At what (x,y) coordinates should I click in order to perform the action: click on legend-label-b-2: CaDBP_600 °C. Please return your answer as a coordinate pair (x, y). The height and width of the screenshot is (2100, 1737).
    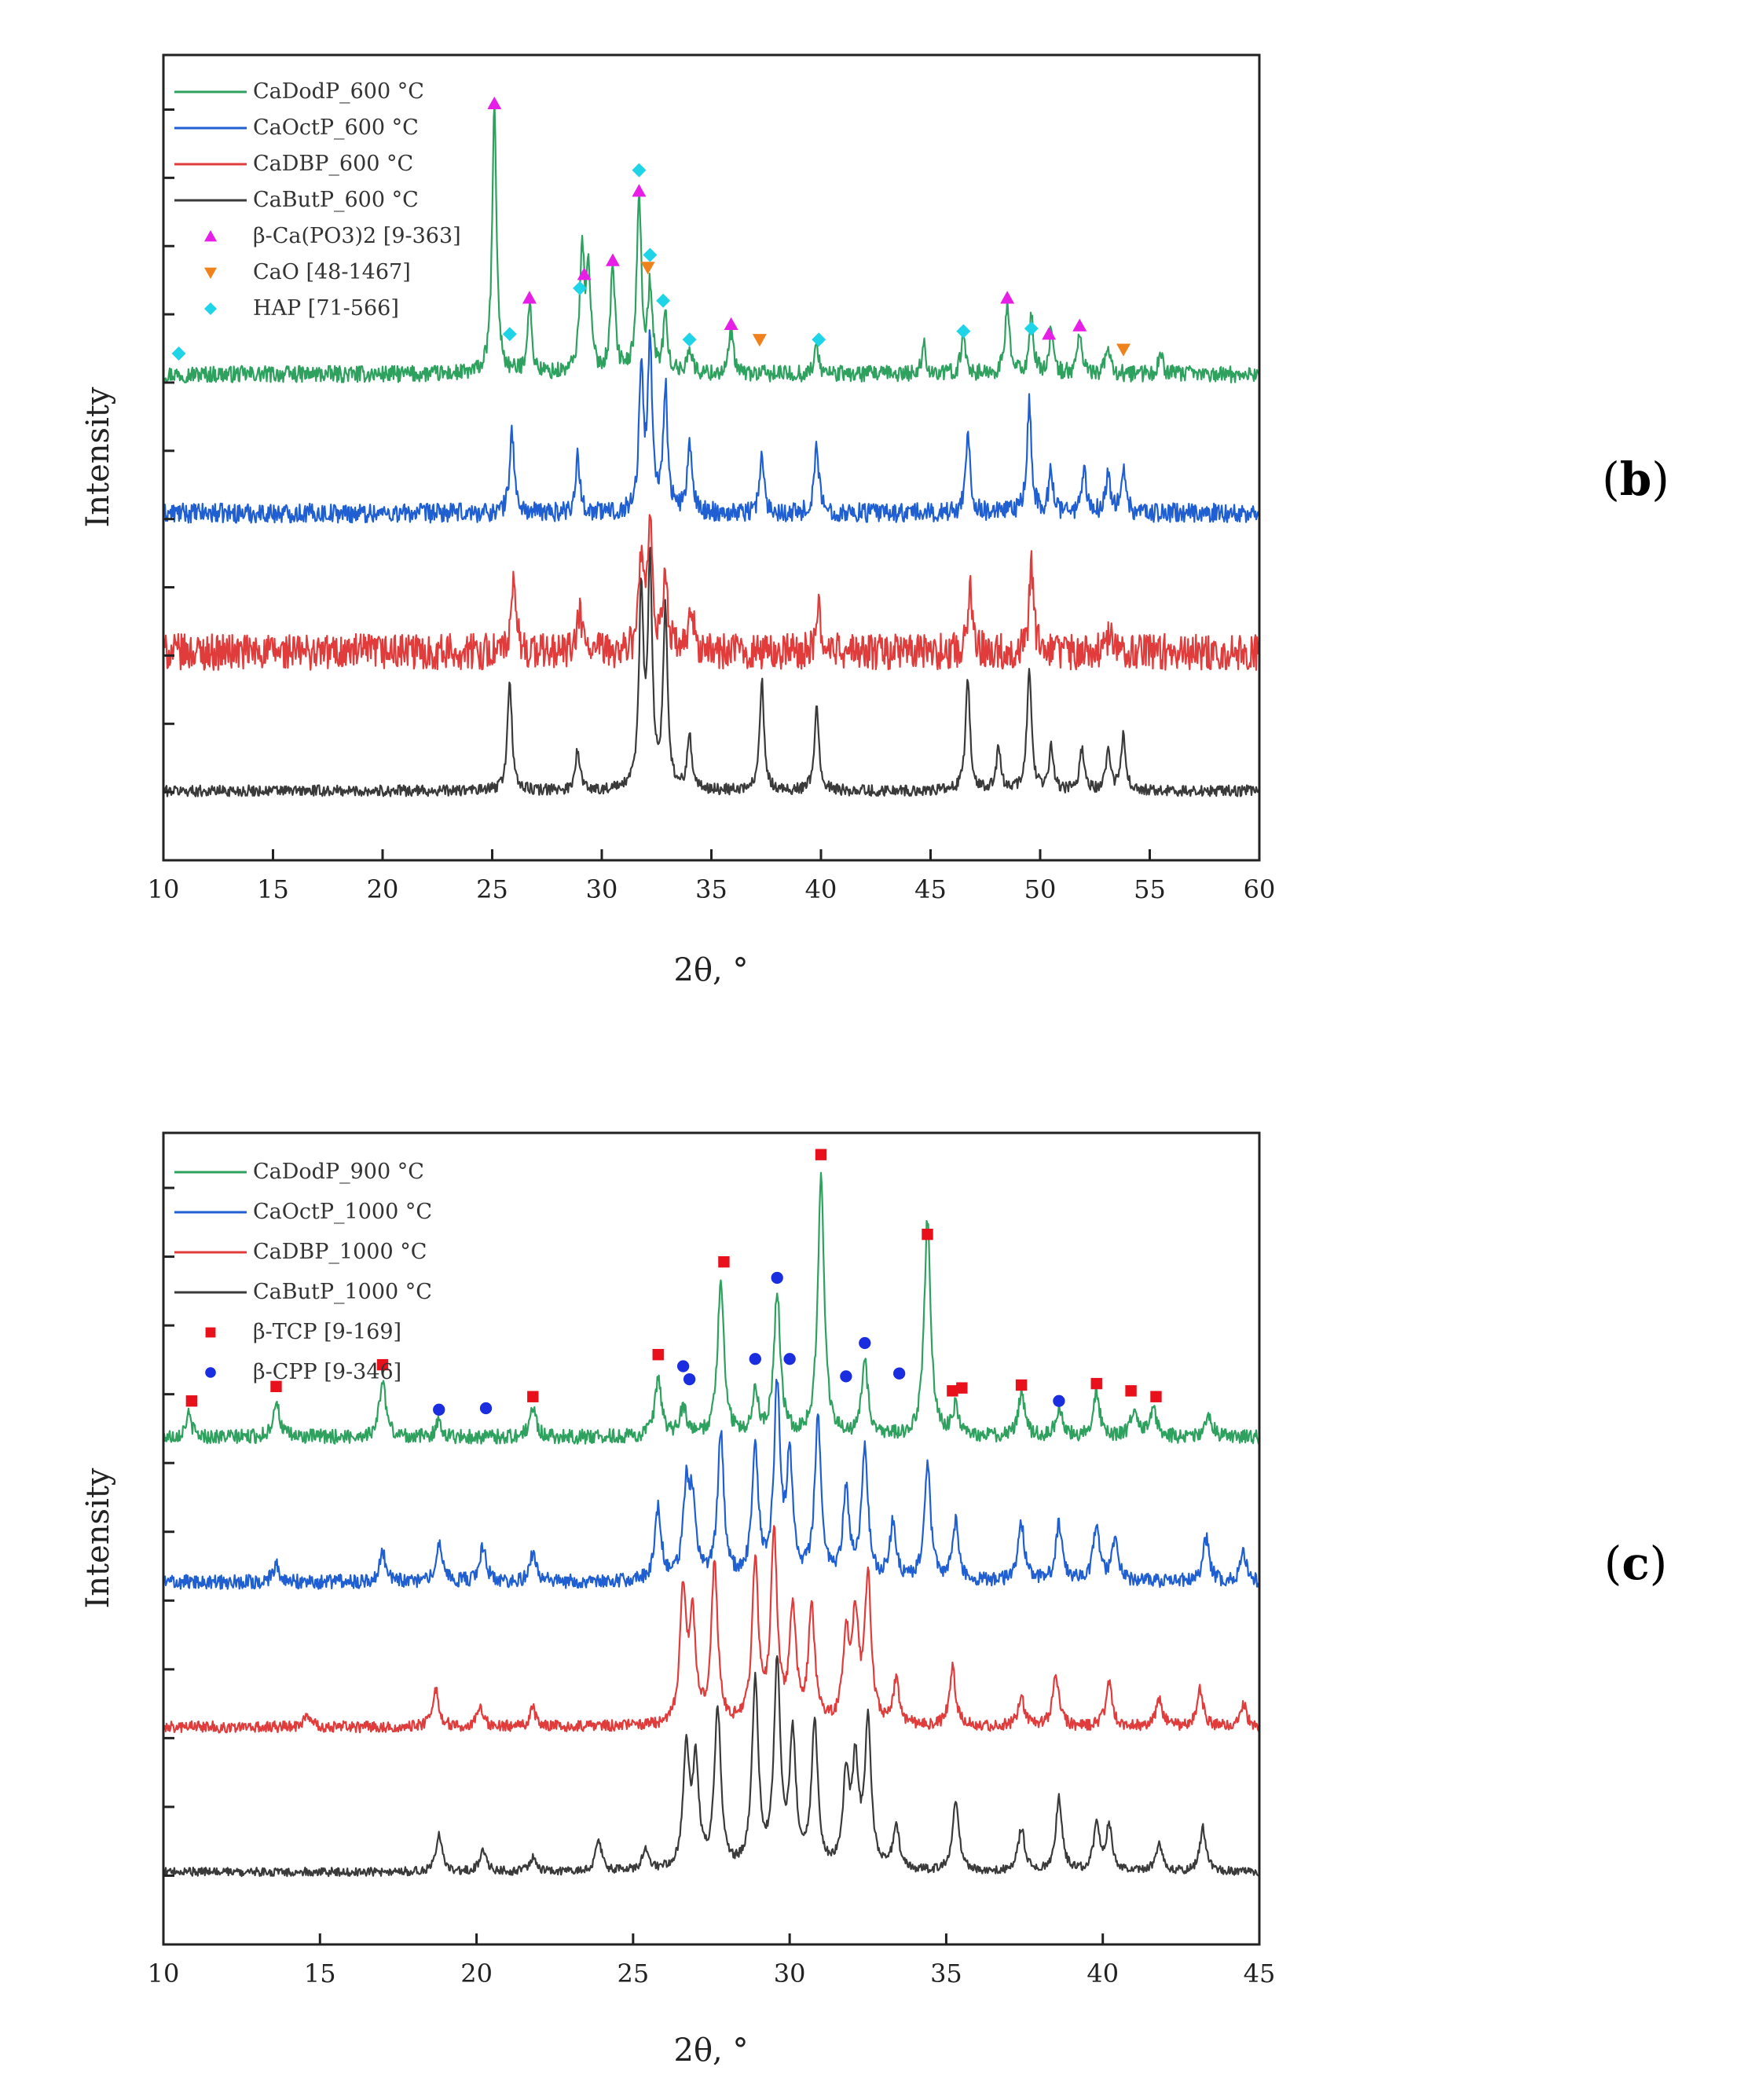
    Looking at the image, I should click on (333, 164).